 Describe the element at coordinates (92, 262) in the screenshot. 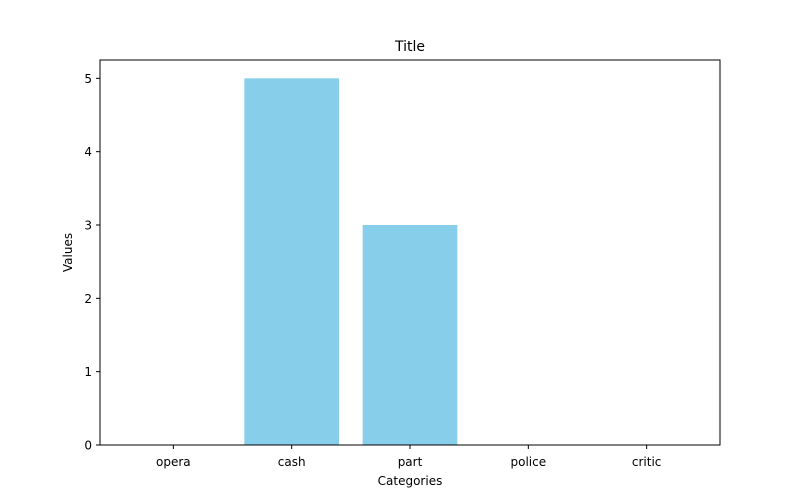

I see `y-axis-ticks: 0 1 2 3 4 5` at that location.